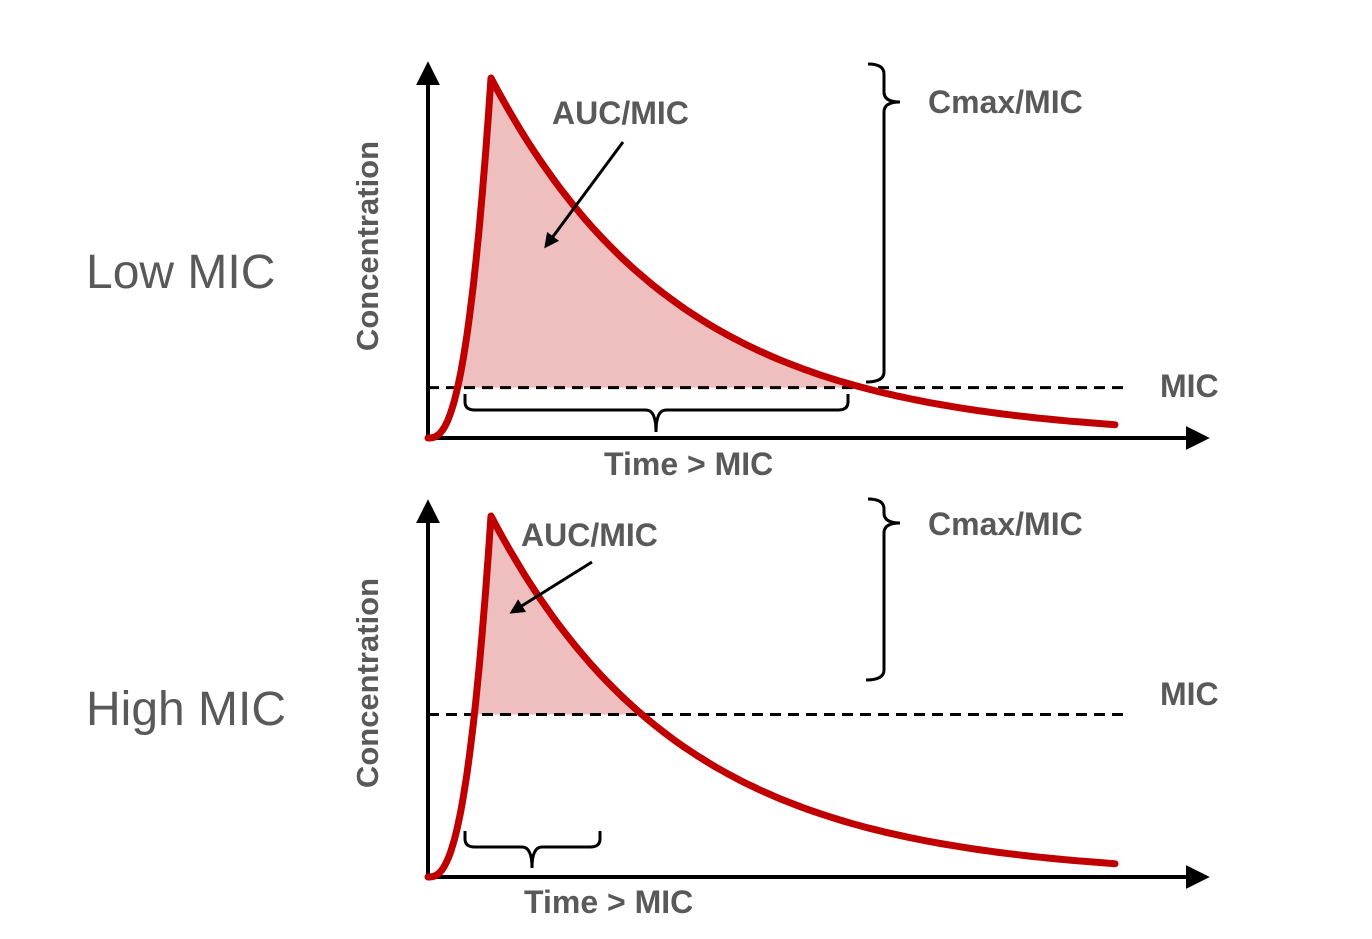  I want to click on case-label: High MIC, so click(186, 709).